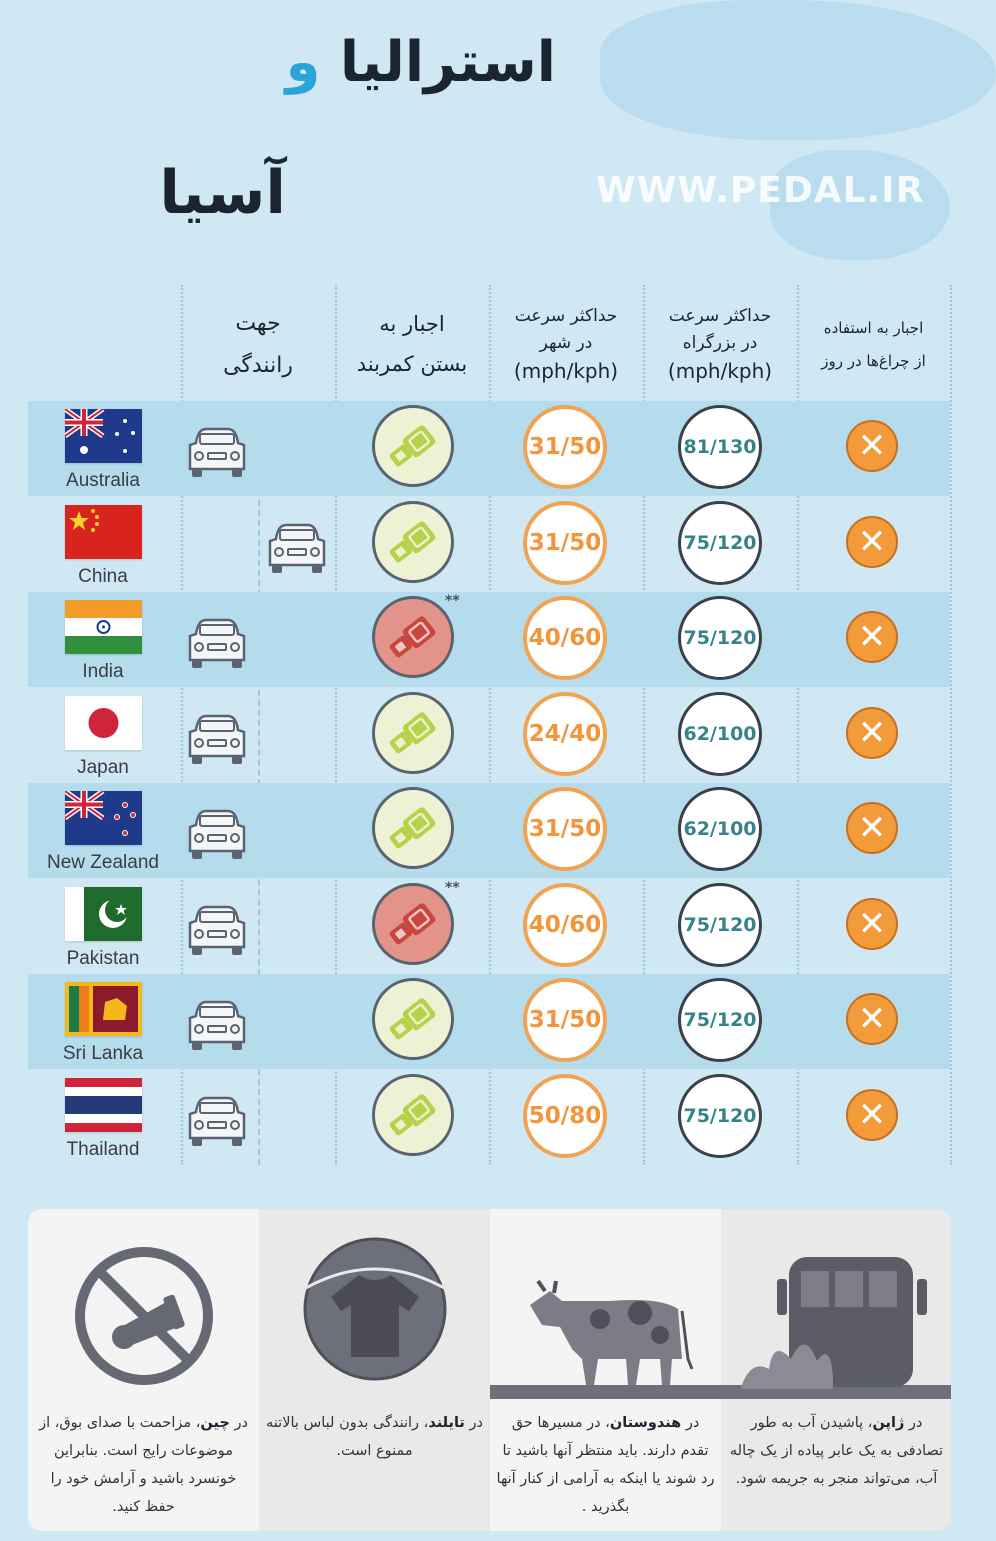 The height and width of the screenshot is (1541, 996). I want to click on country-name: Australia, so click(103, 480).